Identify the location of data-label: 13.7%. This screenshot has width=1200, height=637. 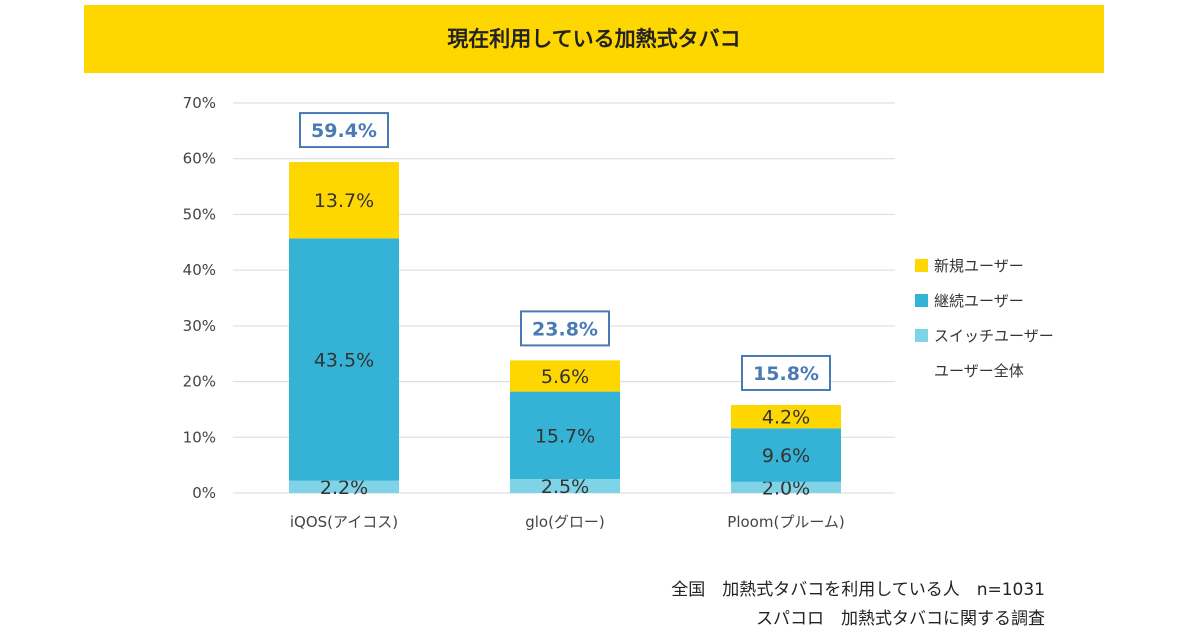
(344, 201).